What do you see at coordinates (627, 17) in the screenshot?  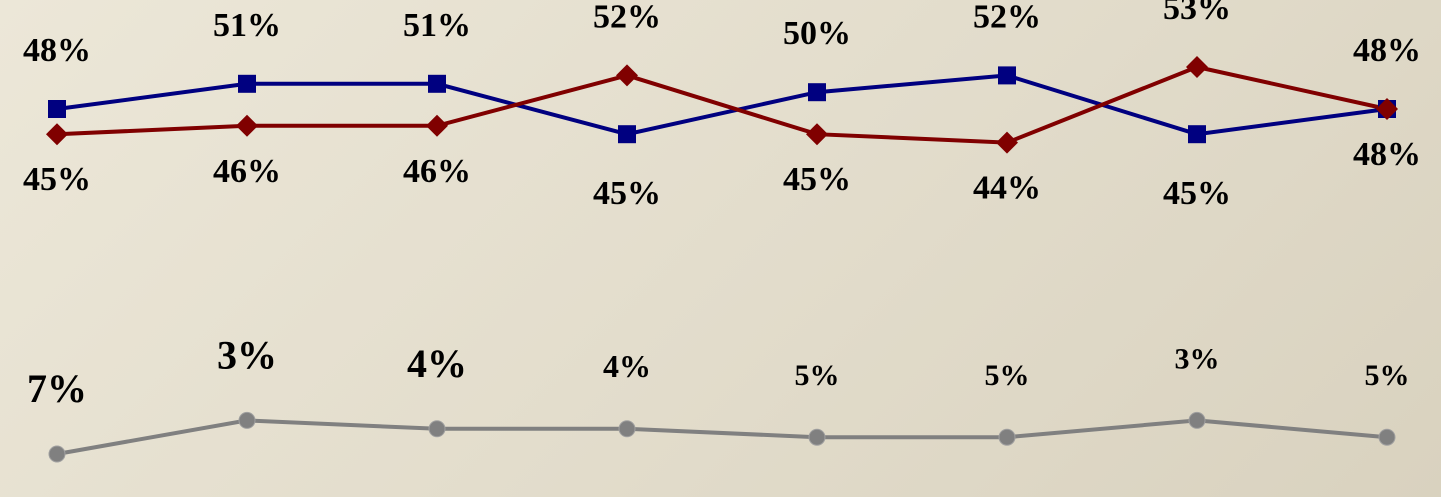 I see `series-red-data-label: 52%` at bounding box center [627, 17].